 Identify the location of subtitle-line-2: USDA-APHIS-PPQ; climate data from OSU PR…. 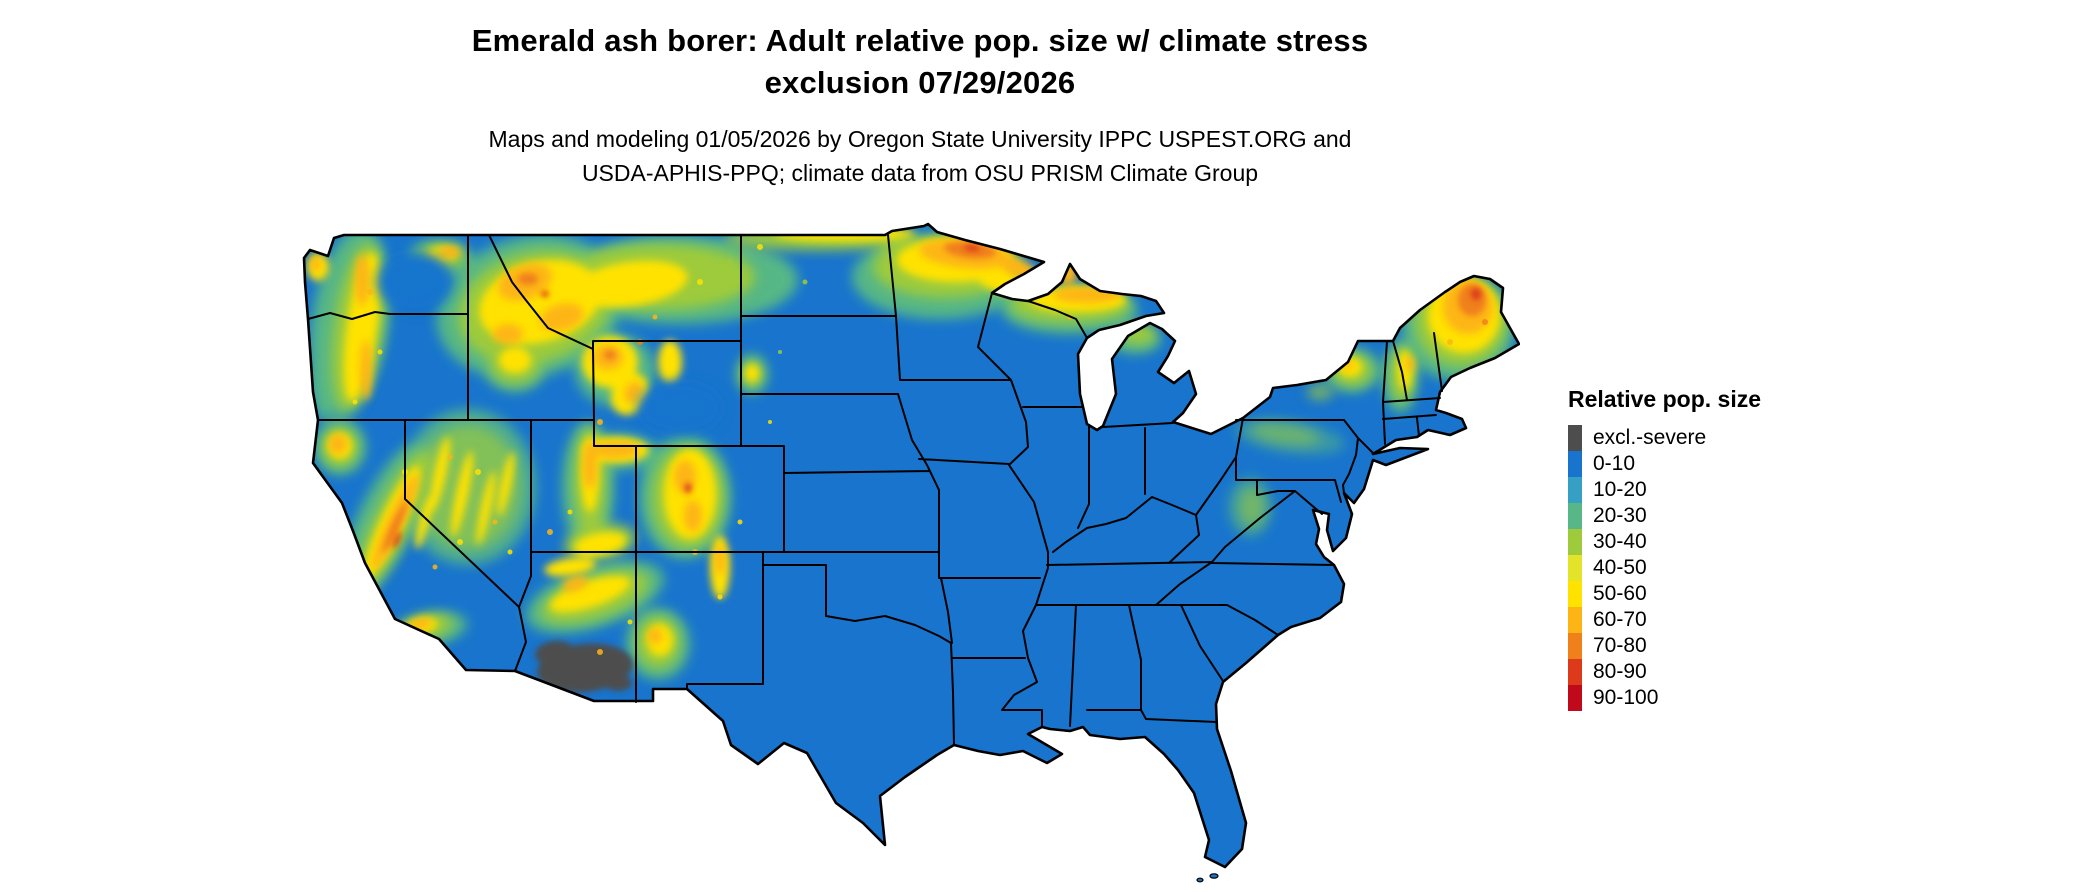
(920, 173).